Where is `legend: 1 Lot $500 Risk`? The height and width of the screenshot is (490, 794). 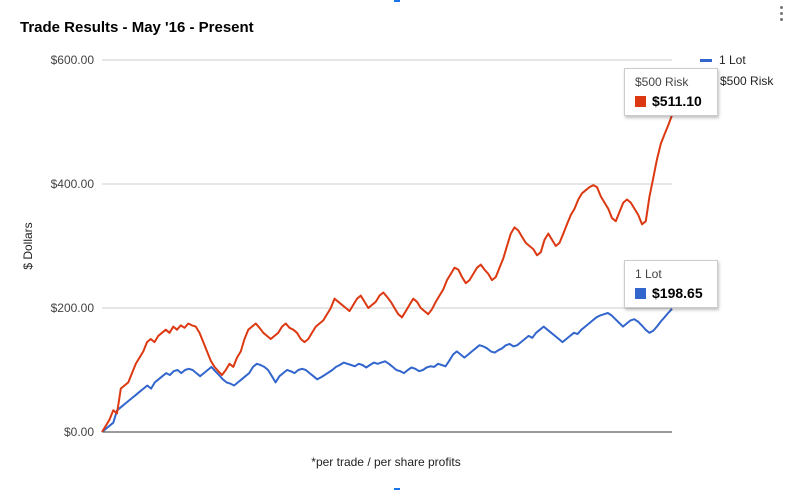
legend: 1 Lot $500 Risk is located at coordinates (737, 70).